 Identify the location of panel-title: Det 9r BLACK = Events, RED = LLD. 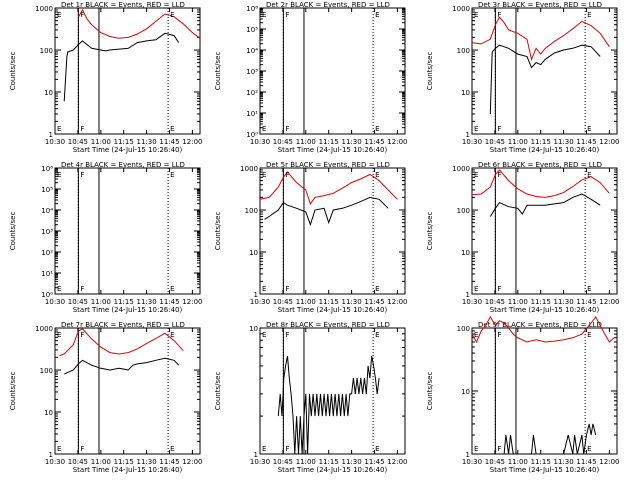
(540, 325).